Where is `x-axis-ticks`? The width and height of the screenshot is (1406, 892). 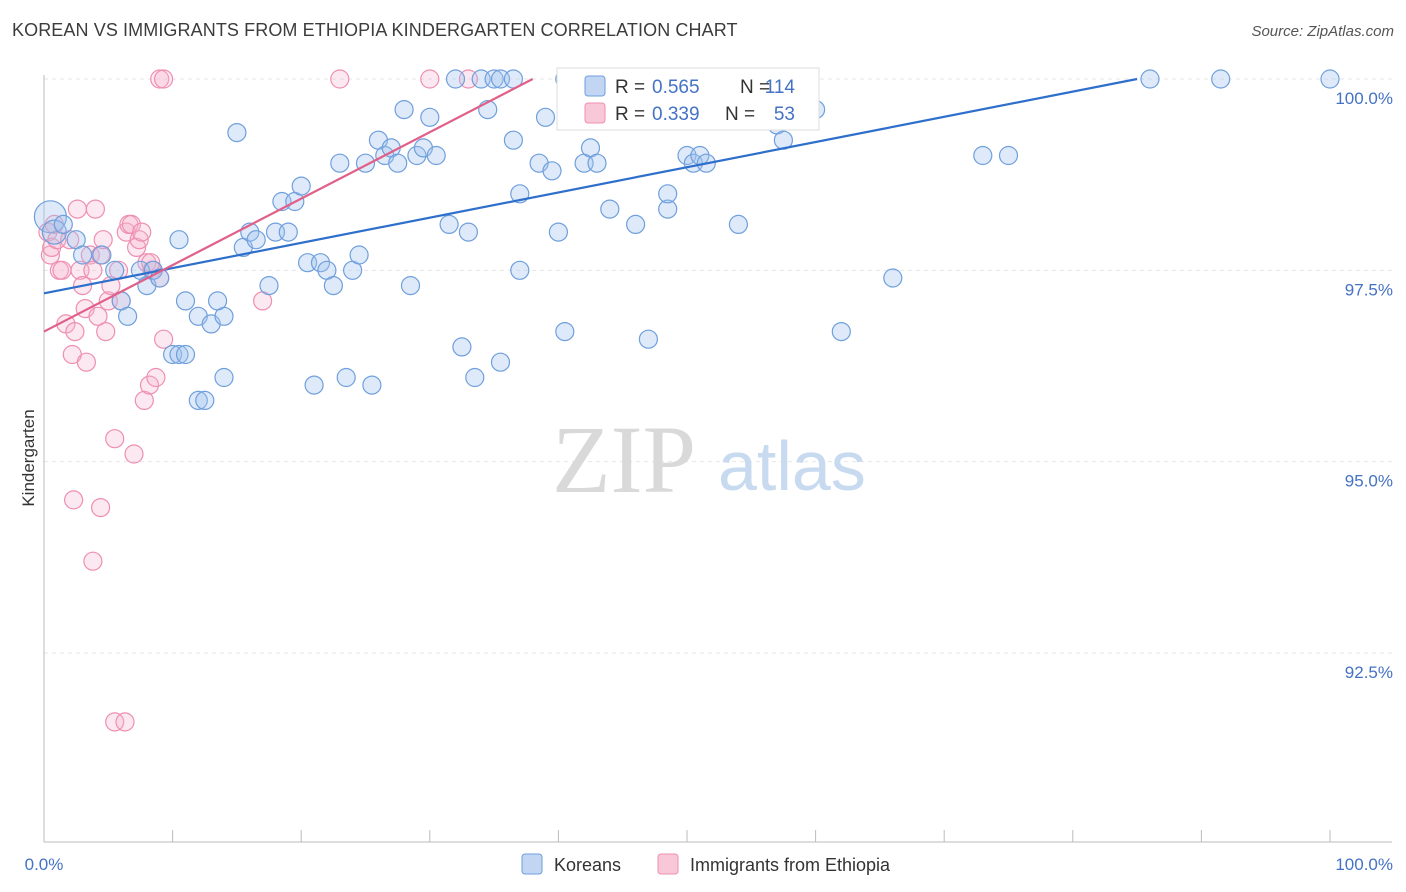
x-axis-ticks is located at coordinates (687, 836).